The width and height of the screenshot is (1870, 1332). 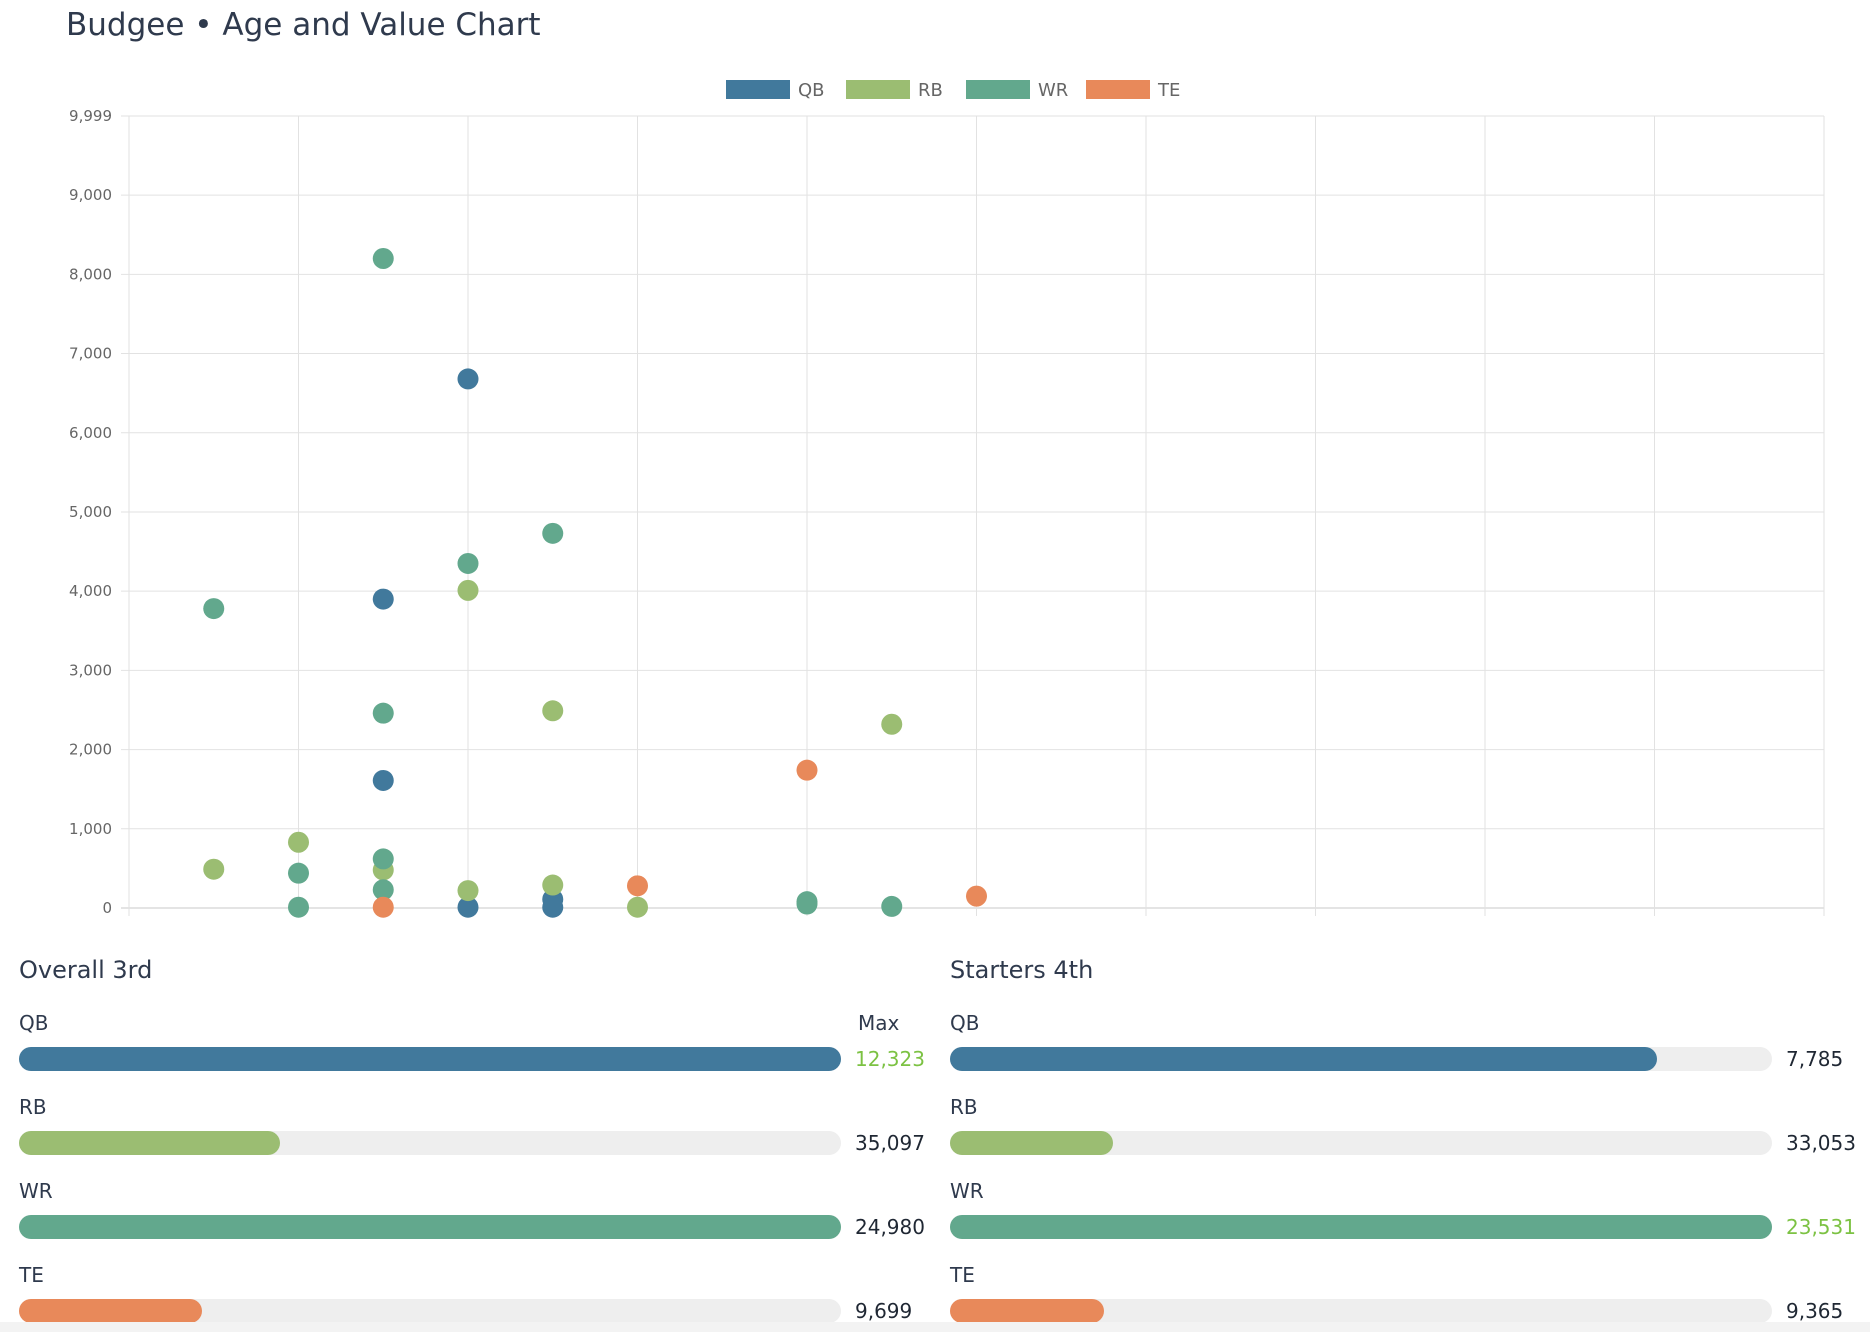 I want to click on overall-te-value: 9,699, so click(x=884, y=1311).